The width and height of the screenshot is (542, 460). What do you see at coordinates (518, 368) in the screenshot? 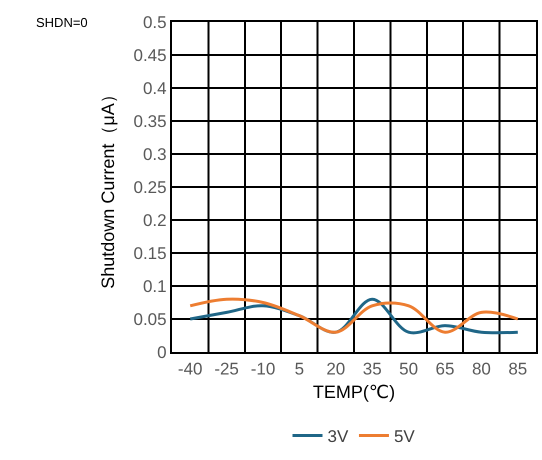
I see `x-tick-label: 85` at bounding box center [518, 368].